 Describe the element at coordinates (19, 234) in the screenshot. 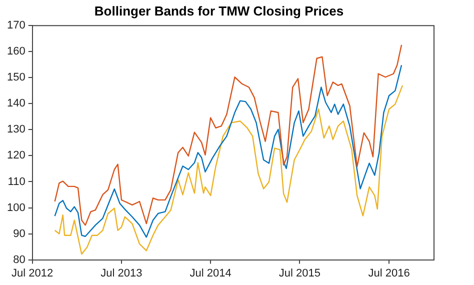

I see `y-tick-label: 90` at that location.